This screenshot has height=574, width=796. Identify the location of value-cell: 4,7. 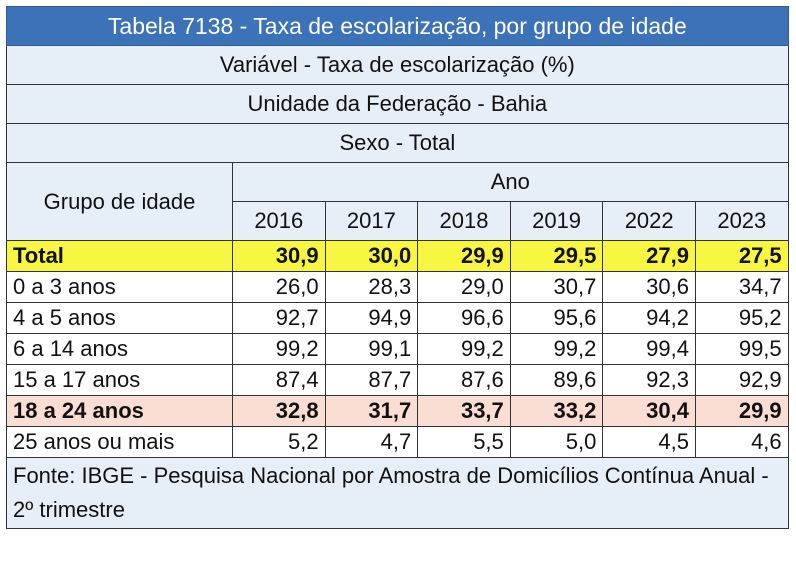
(371, 442).